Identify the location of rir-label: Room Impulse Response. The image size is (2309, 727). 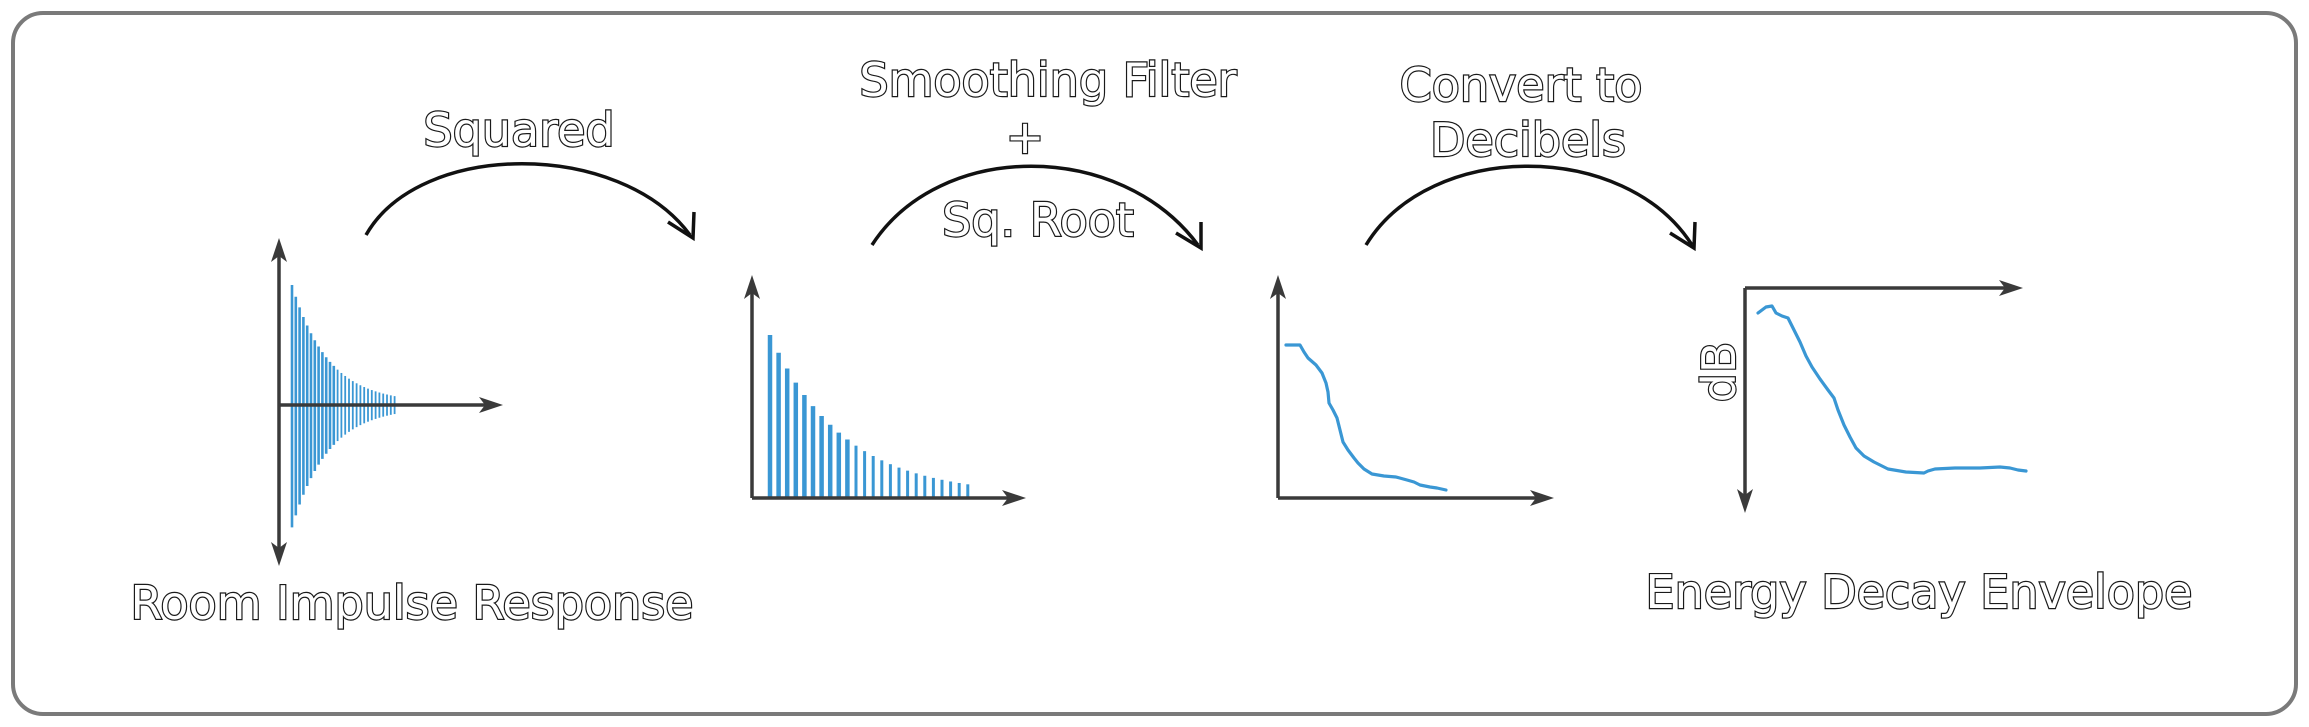
(412, 603).